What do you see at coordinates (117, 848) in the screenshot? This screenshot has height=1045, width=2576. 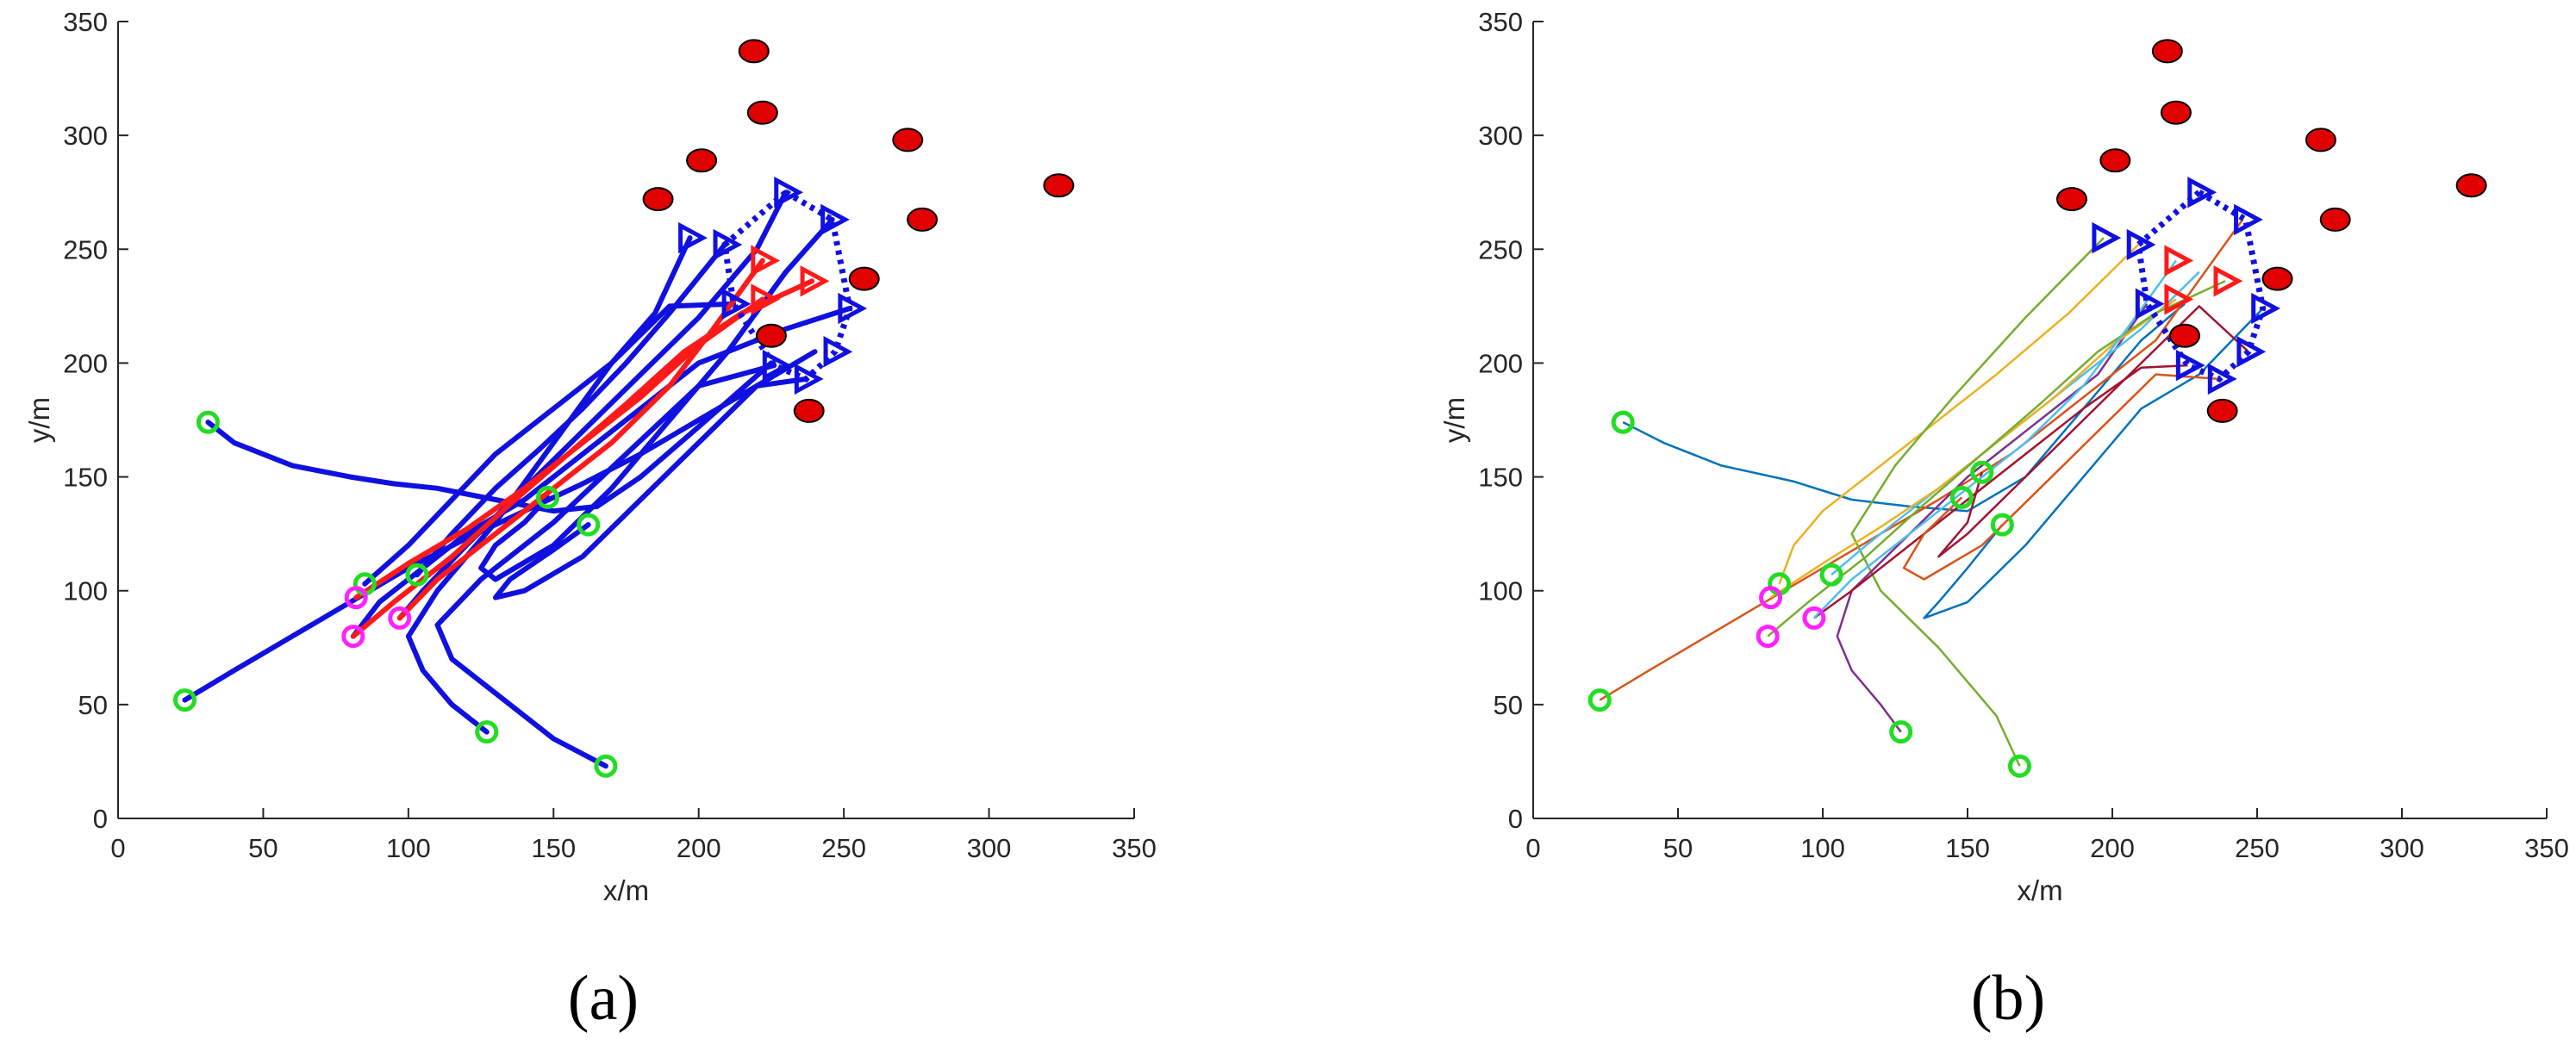 I see `x-tick-label: 0` at bounding box center [117, 848].